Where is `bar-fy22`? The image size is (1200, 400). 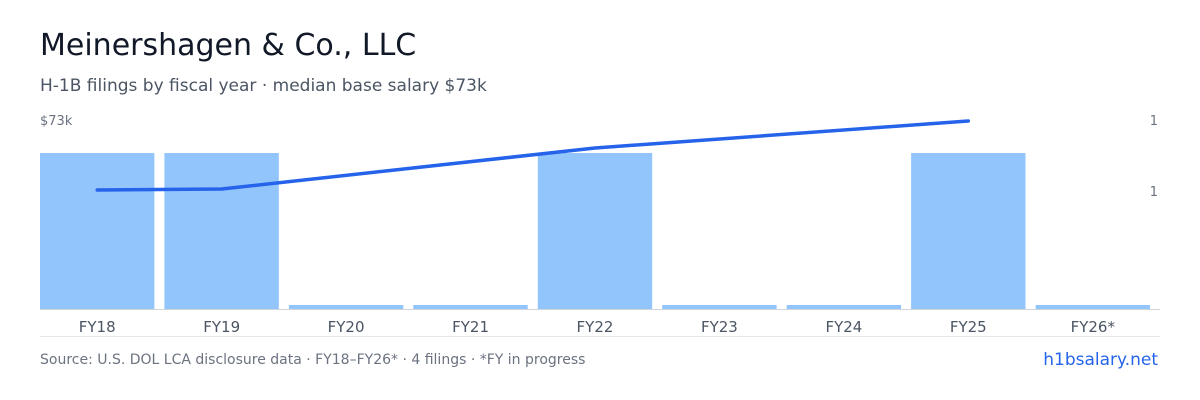
bar-fy22 is located at coordinates (595, 231).